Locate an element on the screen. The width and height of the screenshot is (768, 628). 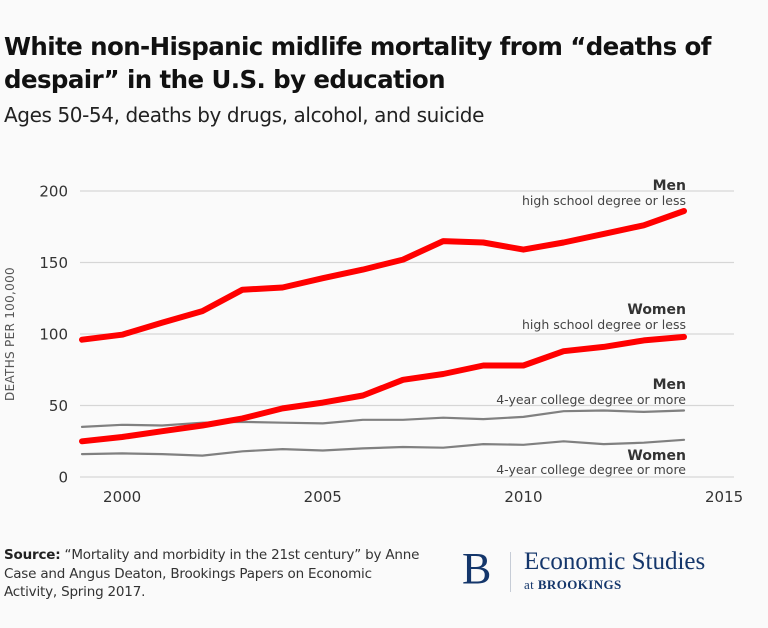
y-tick-label: 200 is located at coordinates (53, 192).